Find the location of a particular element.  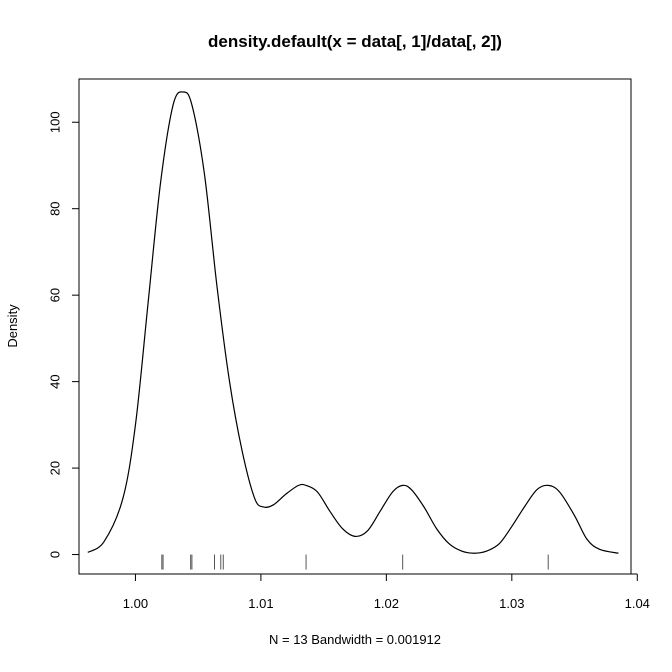

x-tick-label: 1.03 is located at coordinates (511, 603).